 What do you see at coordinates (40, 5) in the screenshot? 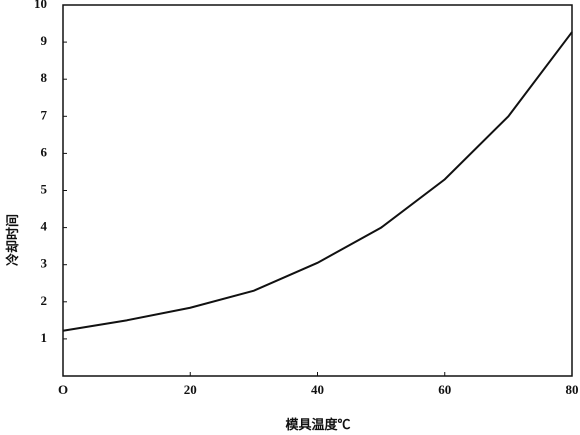
I see `y-tick-label: 10` at bounding box center [40, 5].